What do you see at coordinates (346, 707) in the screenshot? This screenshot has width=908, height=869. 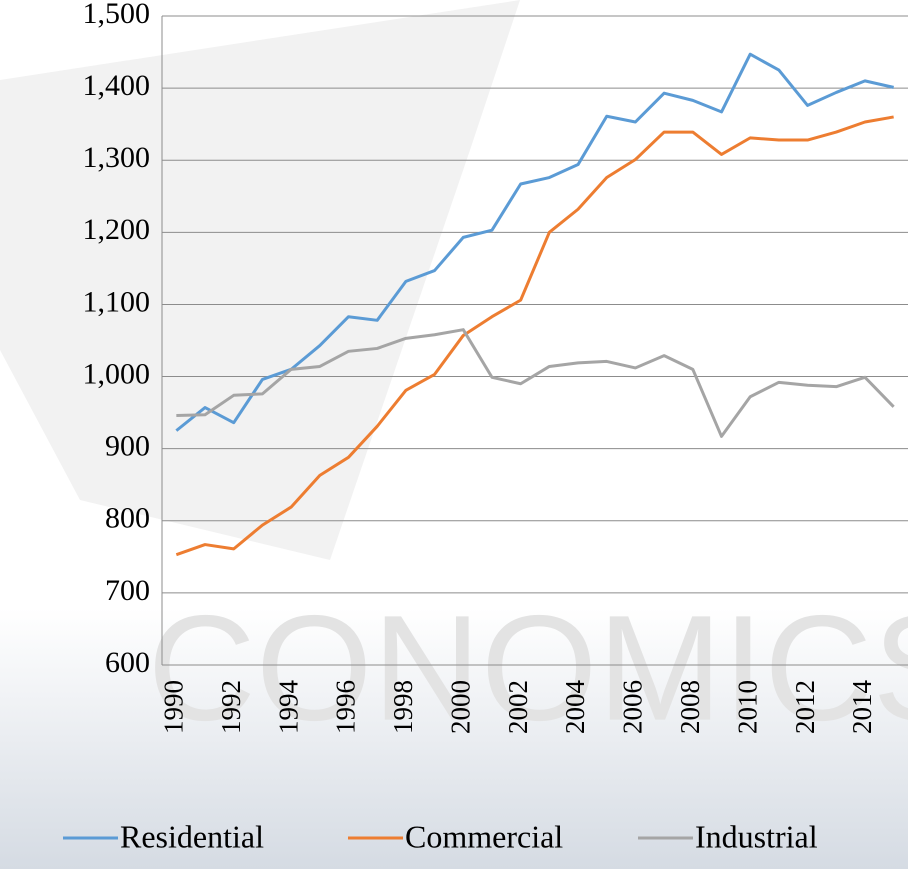 I see `x-tick-label: 1996` at bounding box center [346, 707].